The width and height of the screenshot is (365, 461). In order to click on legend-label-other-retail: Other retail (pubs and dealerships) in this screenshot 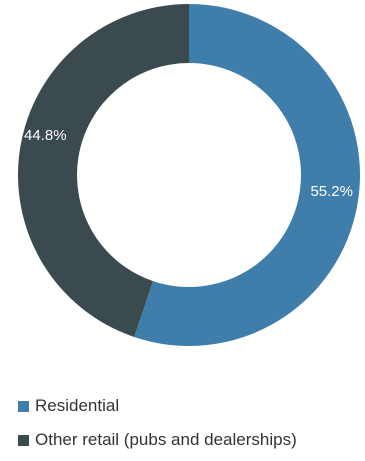, I will do `click(166, 439)`.